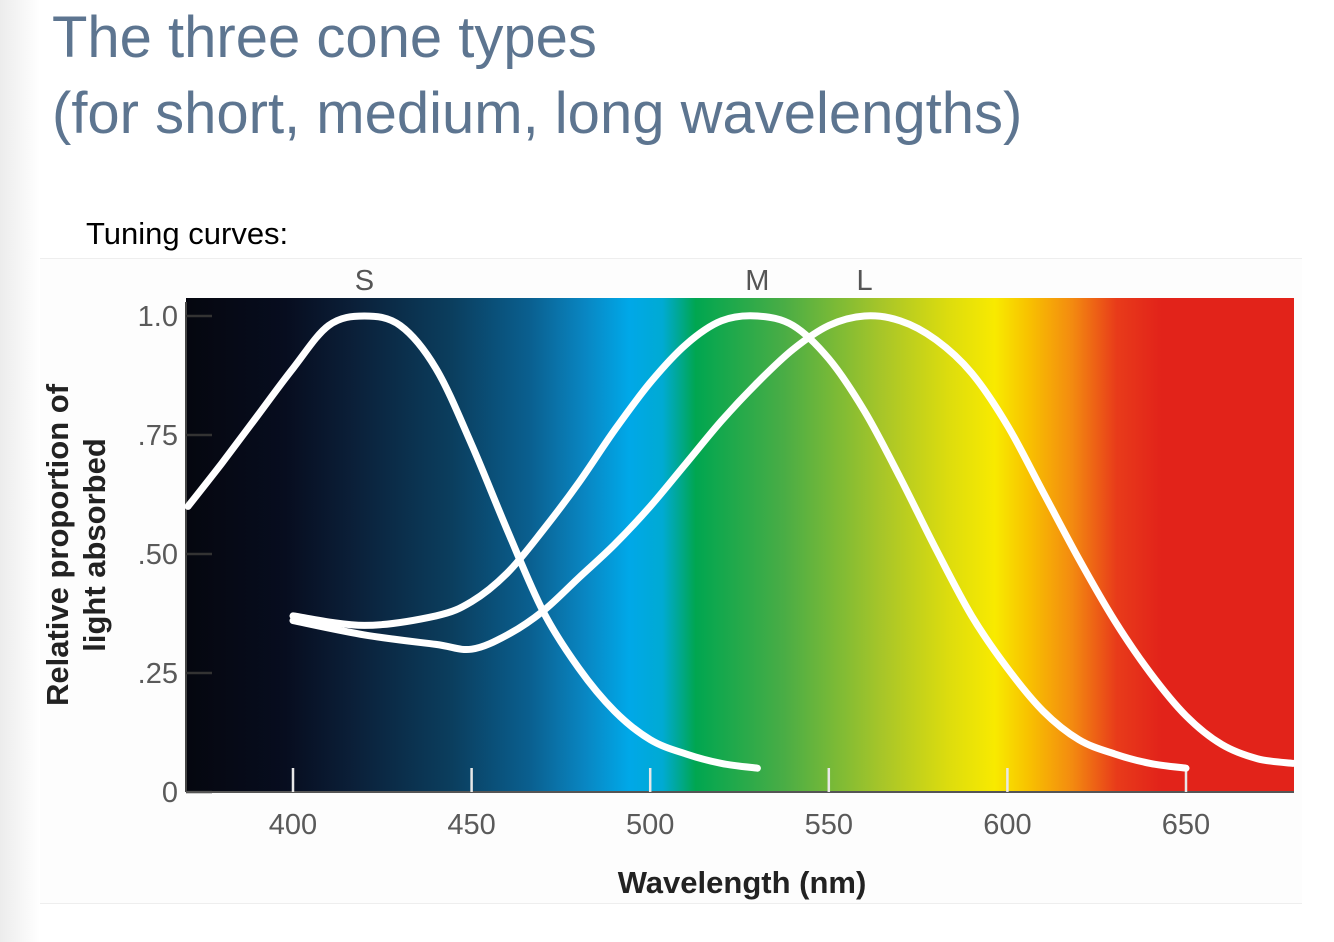 The width and height of the screenshot is (1334, 942). Describe the element at coordinates (158, 317) in the screenshot. I see `y-tick-label: 1.0` at that location.